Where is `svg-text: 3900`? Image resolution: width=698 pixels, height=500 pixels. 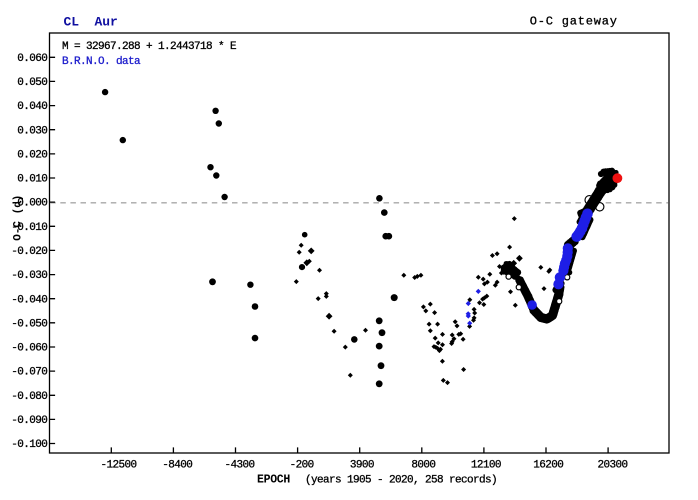 svg-text: 3900 is located at coordinates (362, 466).